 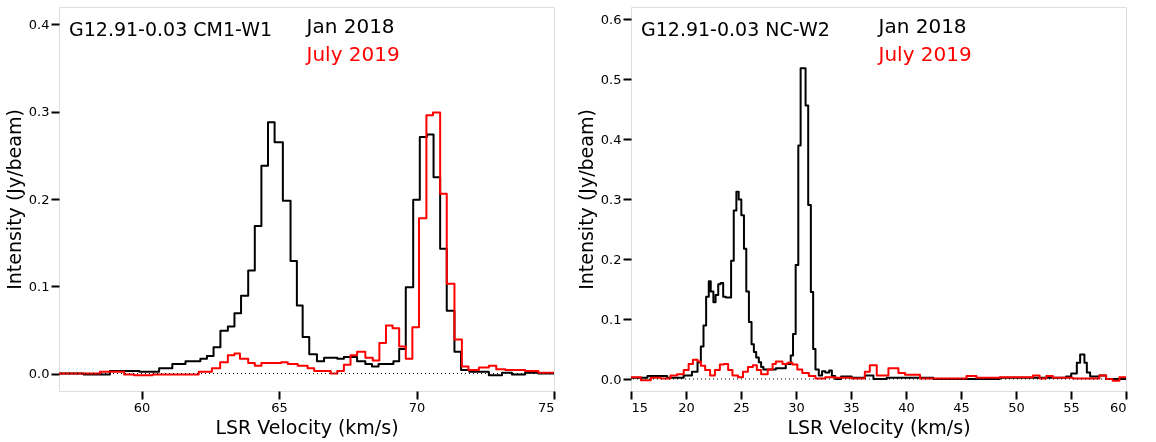 What do you see at coordinates (546, 407) in the screenshot?
I see `x-tick-label: 75` at bounding box center [546, 407].